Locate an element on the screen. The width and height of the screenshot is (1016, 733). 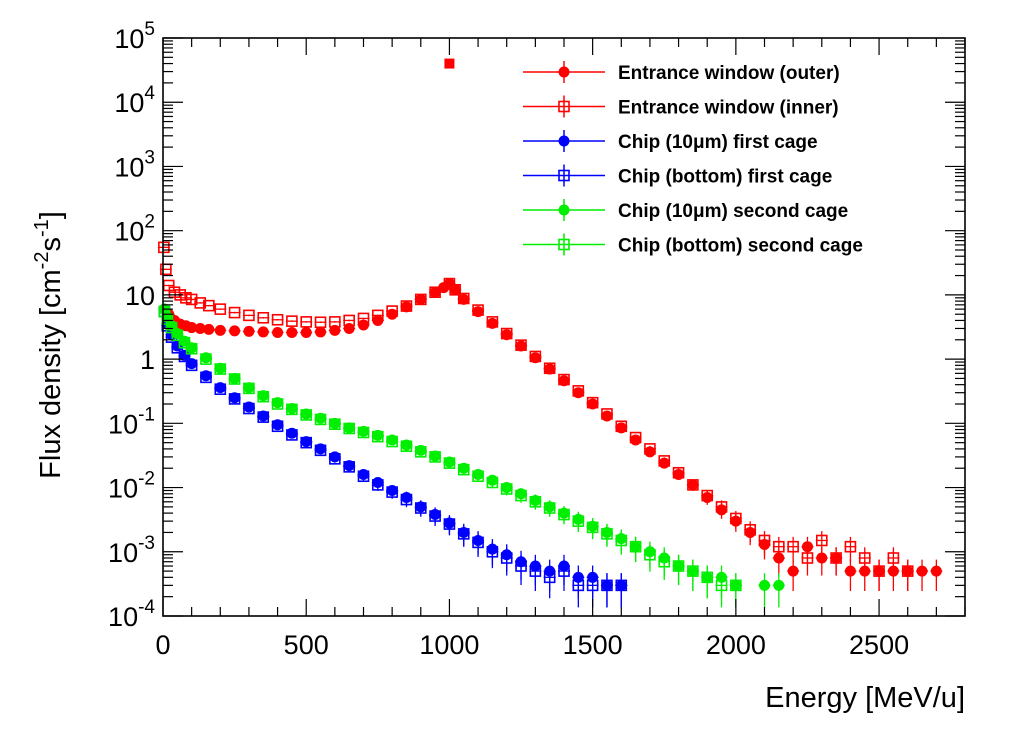
x-tick-label: 500 is located at coordinates (306, 645).